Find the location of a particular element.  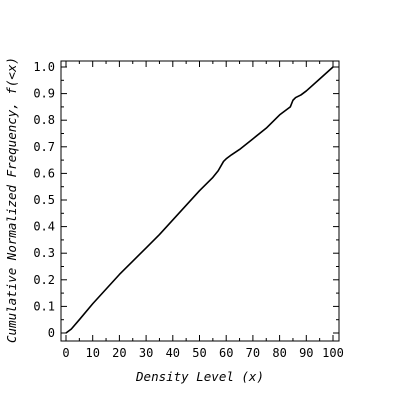

x-tick-label: 100 is located at coordinates (333, 353).